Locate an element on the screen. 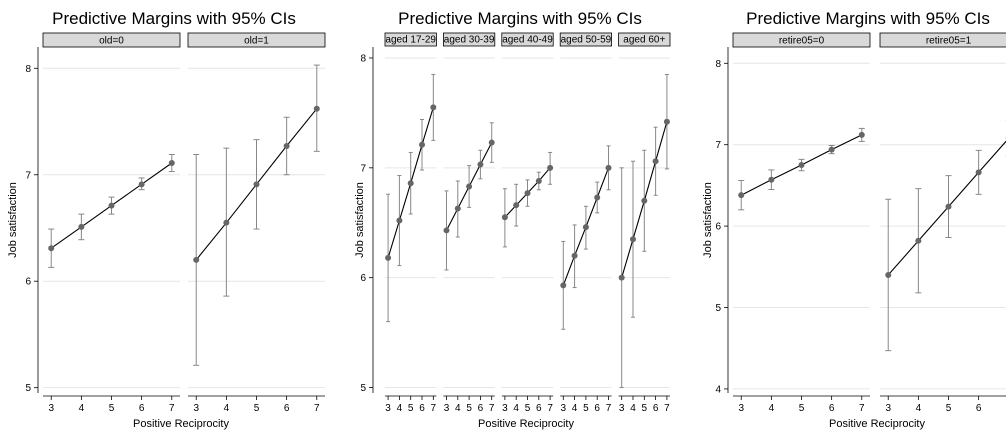 The width and height of the screenshot is (1006, 435). panel-3: aged 40-49 3 4 5 6 7 is located at coordinates (527, 223).